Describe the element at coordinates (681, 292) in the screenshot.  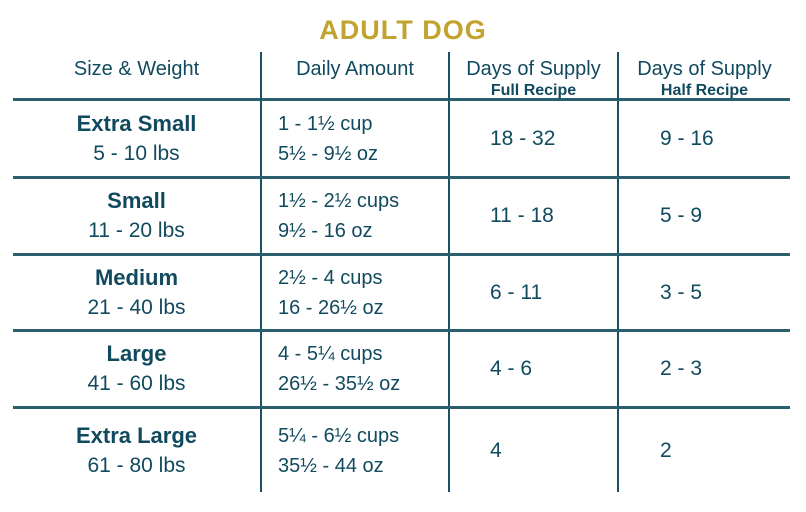
I see `days-half-value: 3 - 5` at that location.